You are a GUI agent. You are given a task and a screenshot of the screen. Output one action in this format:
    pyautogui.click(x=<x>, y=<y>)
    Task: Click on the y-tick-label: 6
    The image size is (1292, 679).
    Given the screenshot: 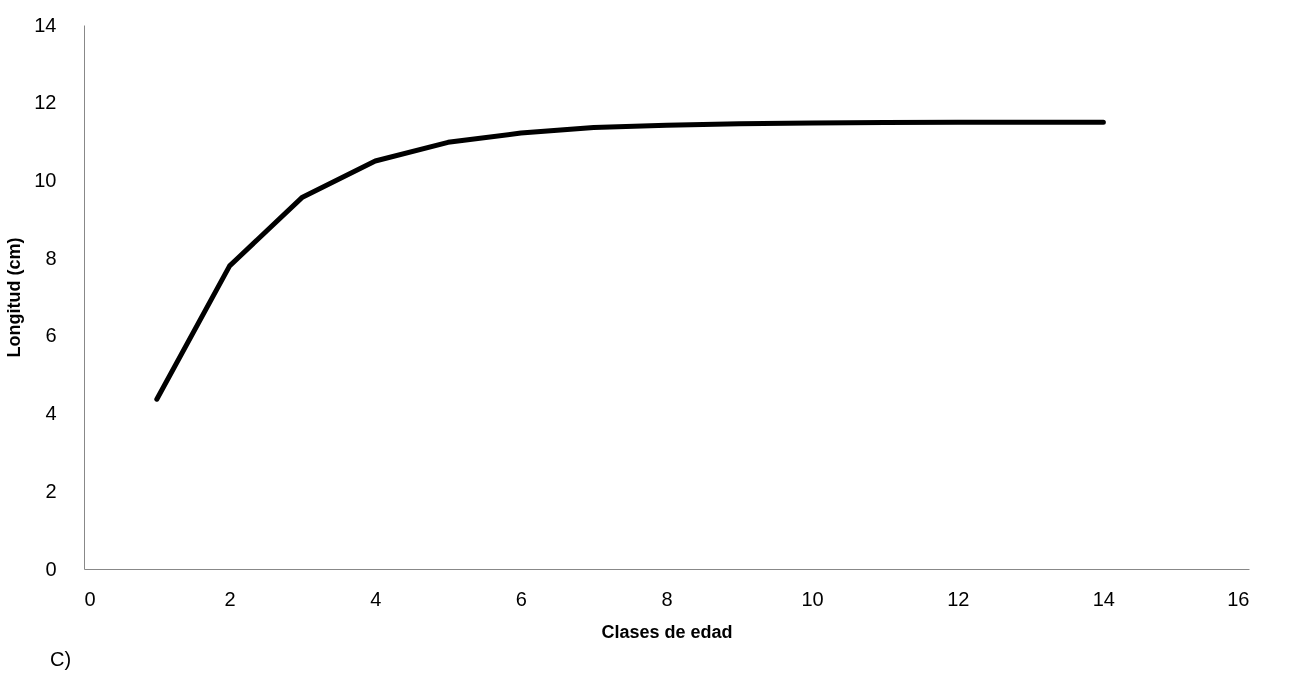 What is the action you would take?
    pyautogui.click(x=51, y=335)
    